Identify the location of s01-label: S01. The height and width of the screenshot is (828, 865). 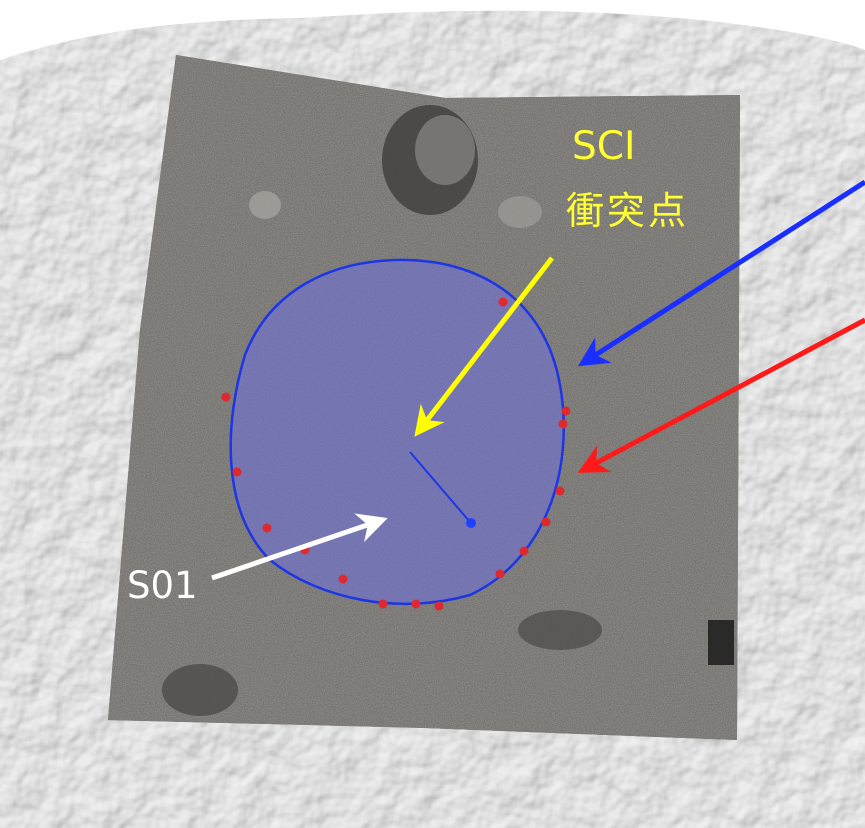
(162, 585).